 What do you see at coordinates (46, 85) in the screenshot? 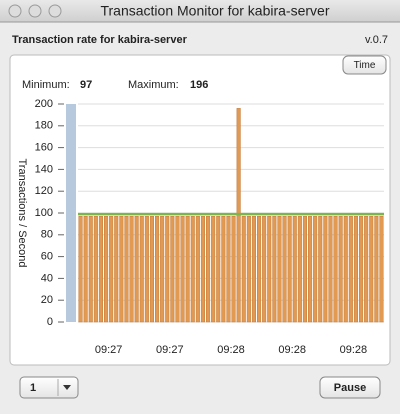
I see `min-label: Minimum:` at bounding box center [46, 85].